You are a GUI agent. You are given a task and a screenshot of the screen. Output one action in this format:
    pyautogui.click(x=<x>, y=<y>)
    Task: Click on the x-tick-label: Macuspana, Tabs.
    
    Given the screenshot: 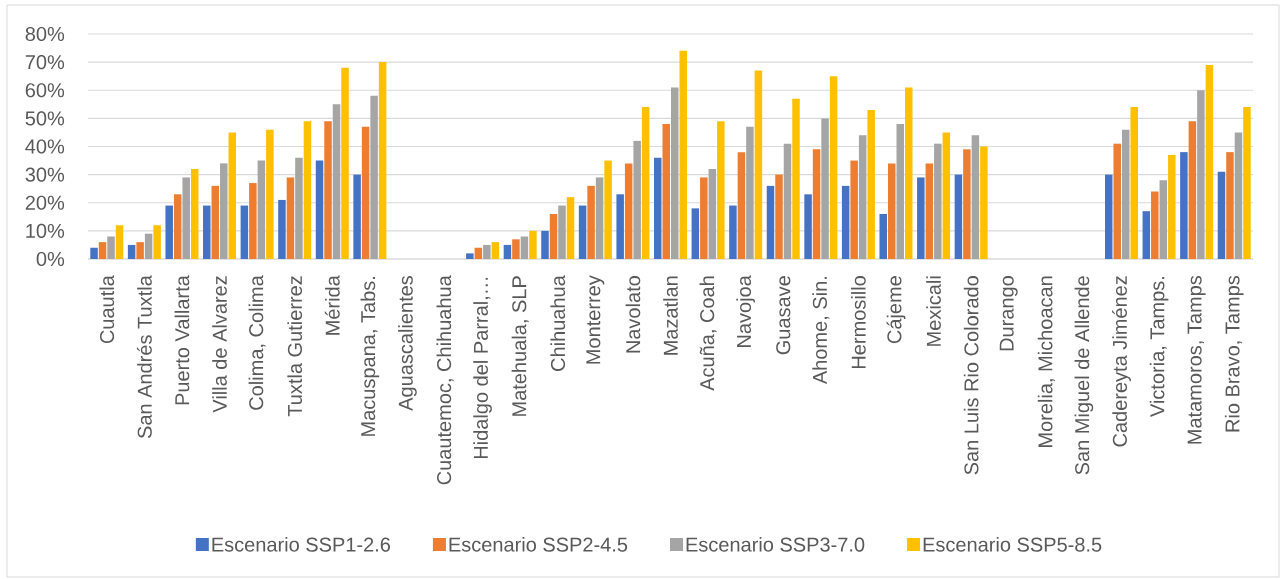 What is the action you would take?
    pyautogui.click(x=370, y=356)
    